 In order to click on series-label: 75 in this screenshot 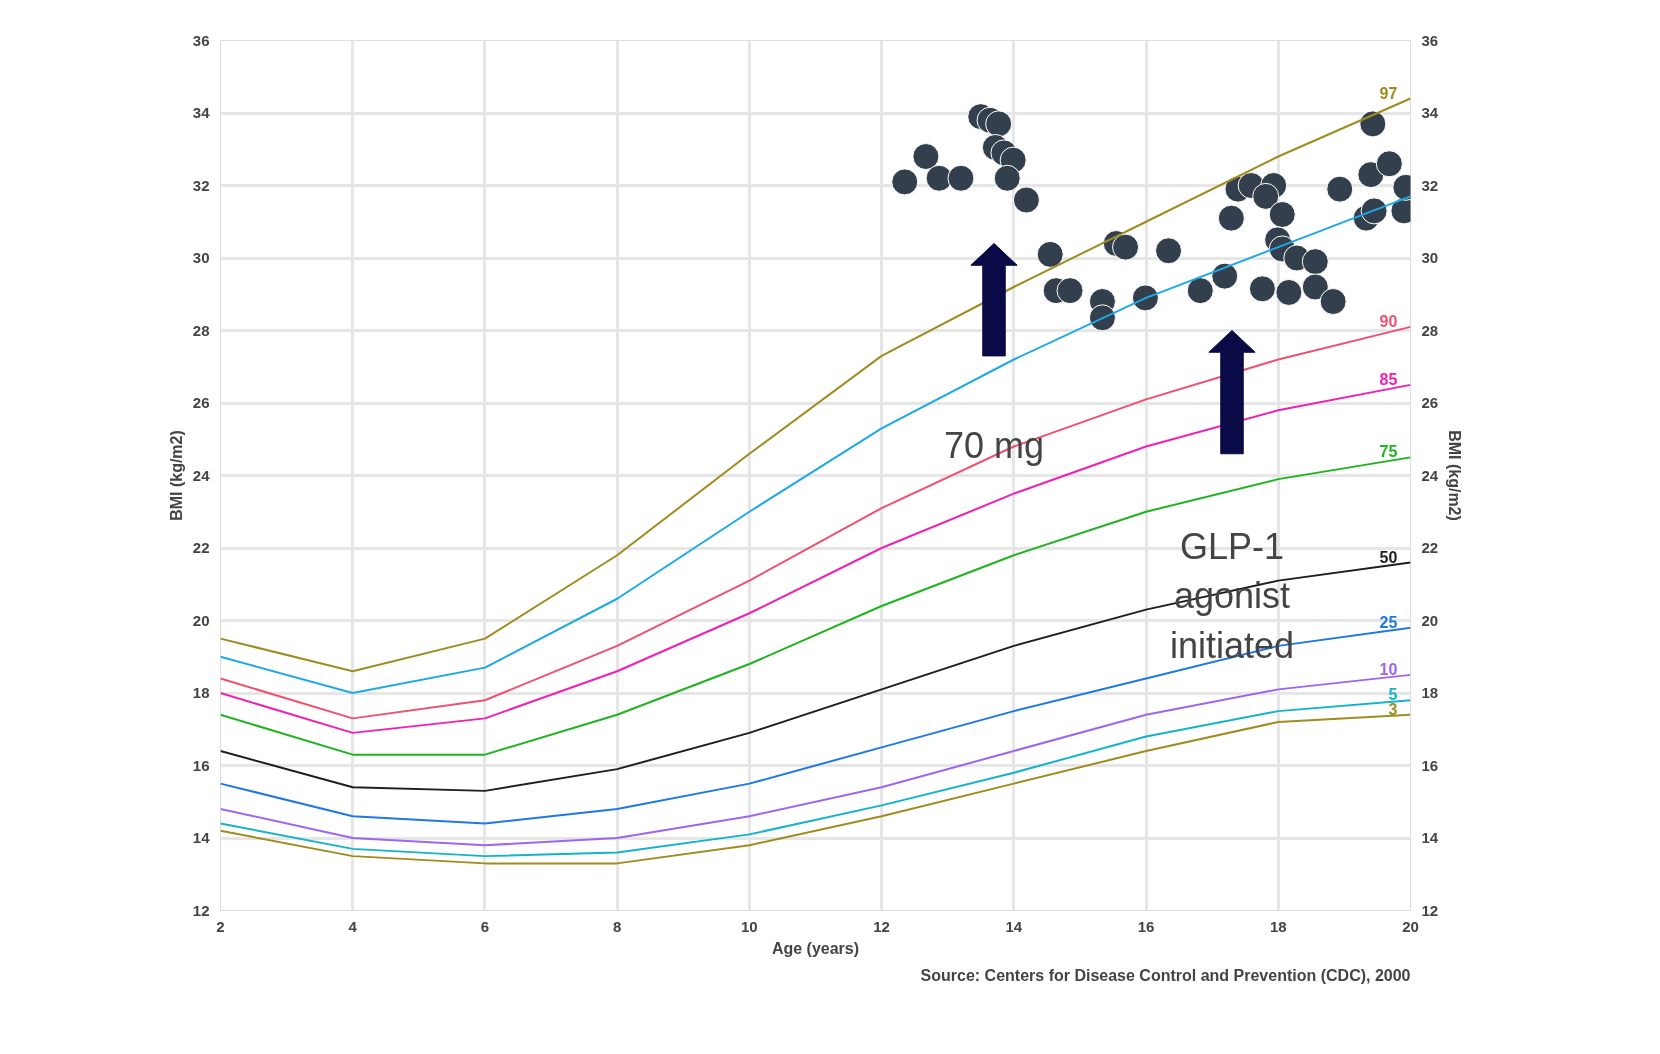, I will do `click(1388, 452)`.